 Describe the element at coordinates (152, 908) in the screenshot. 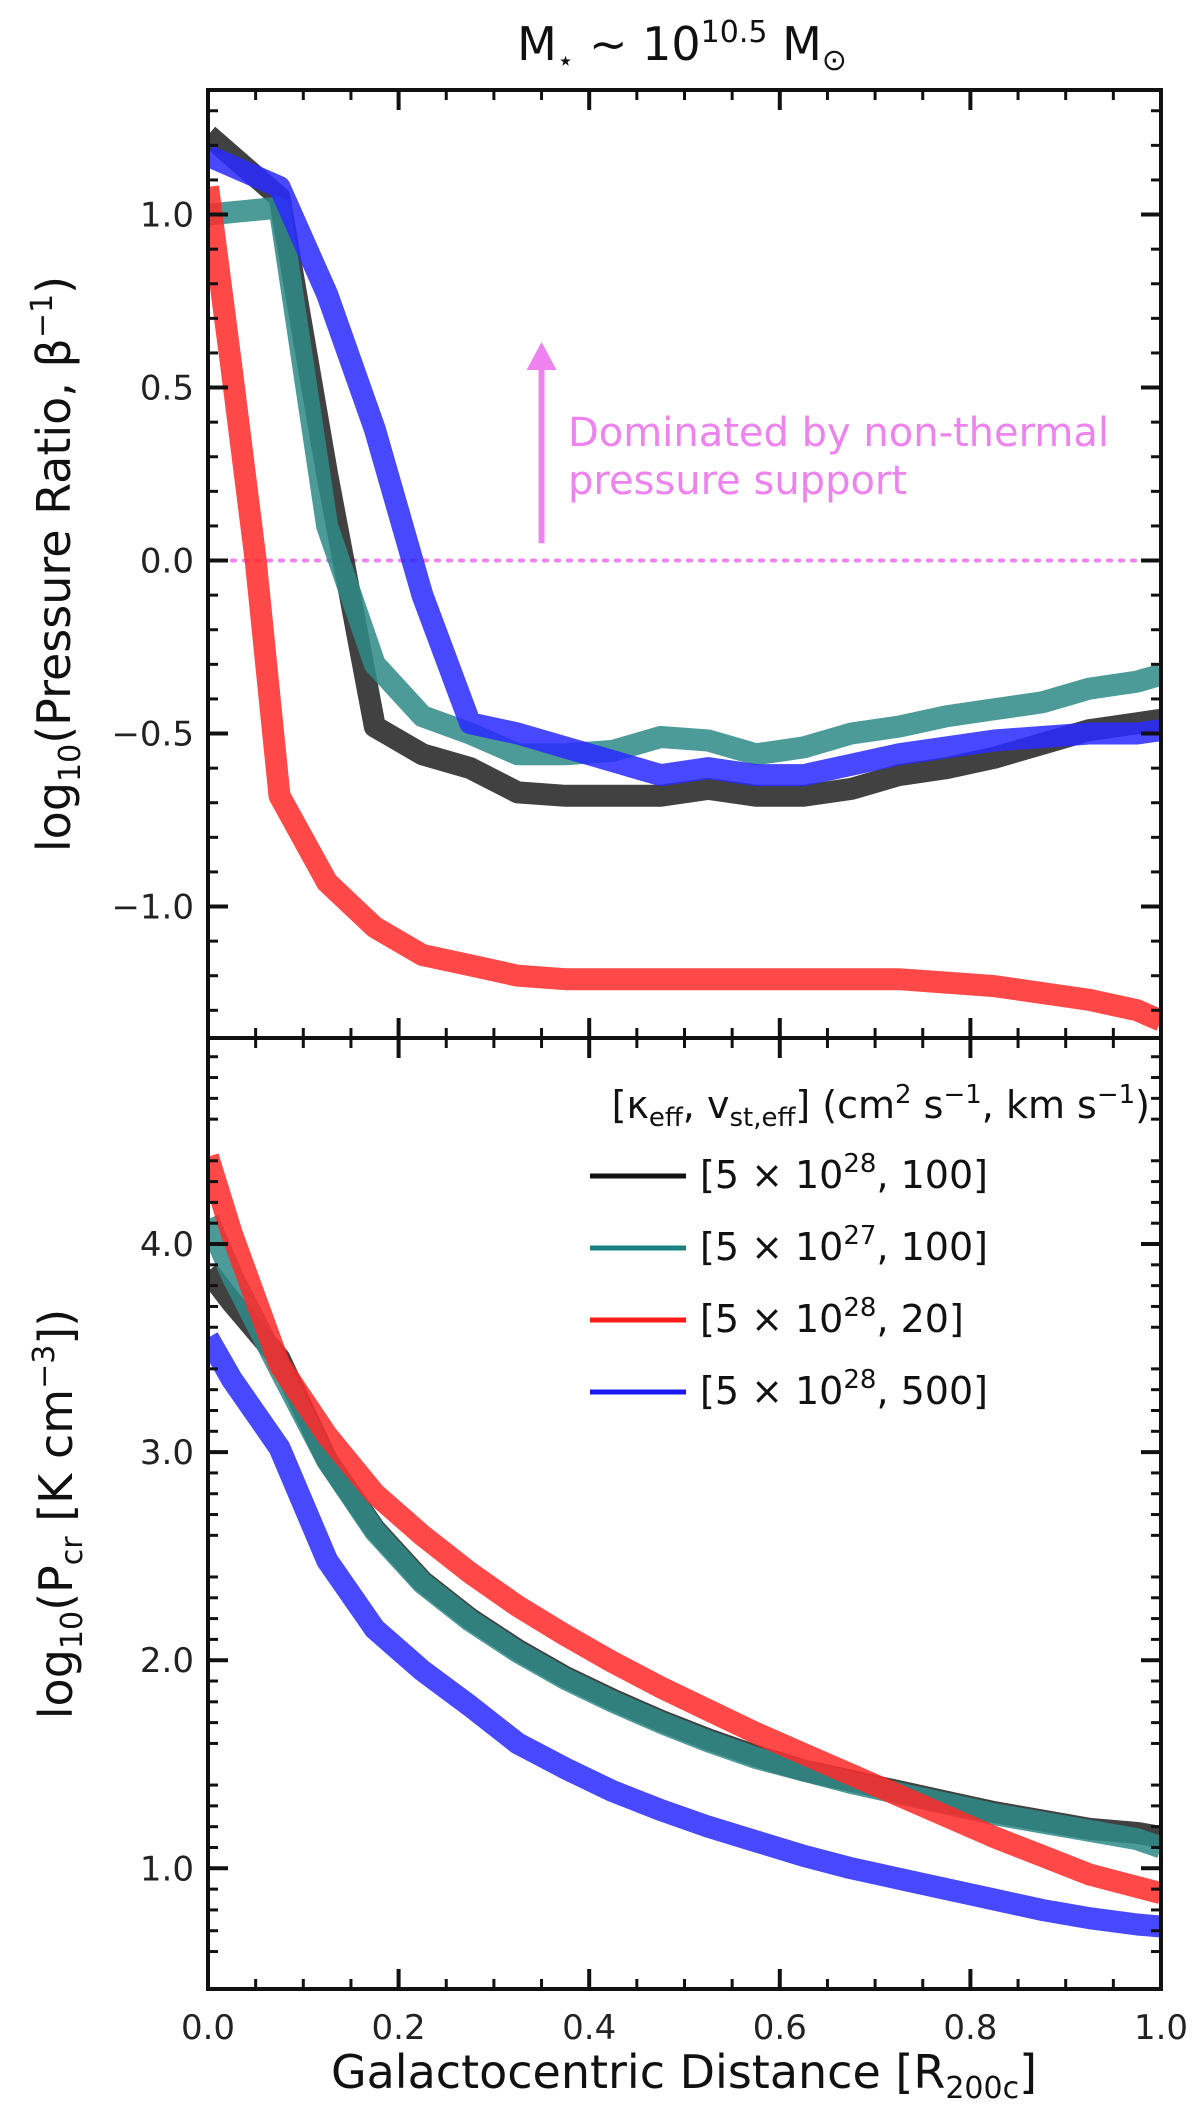

I see `top-ytick-label: −1.0` at that location.